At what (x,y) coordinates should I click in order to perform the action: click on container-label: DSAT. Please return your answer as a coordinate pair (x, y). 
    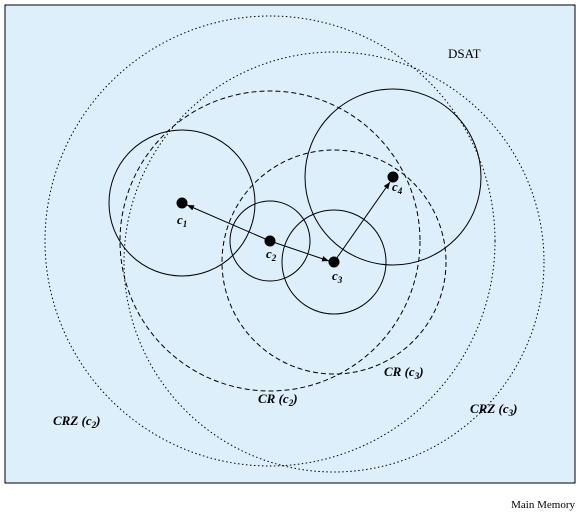
    Looking at the image, I should click on (464, 53).